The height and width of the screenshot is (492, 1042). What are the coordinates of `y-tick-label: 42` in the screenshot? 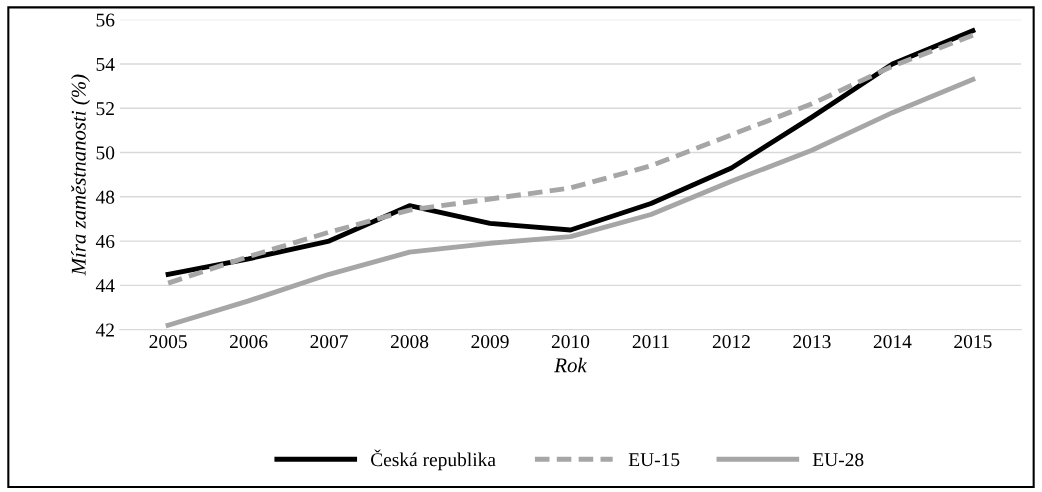 It's located at (104, 330).